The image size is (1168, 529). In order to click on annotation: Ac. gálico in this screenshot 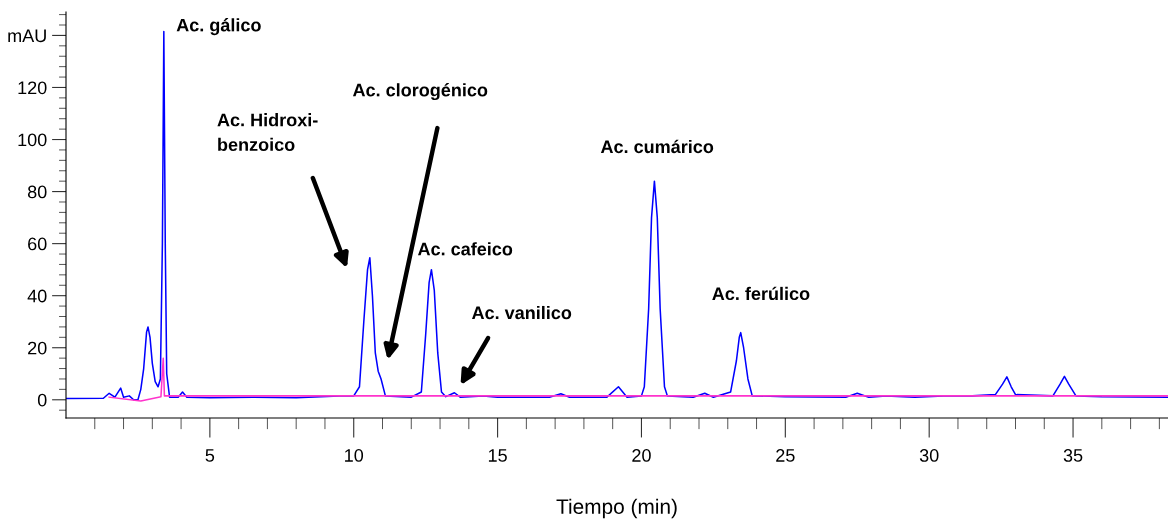, I will do `click(218, 27)`.